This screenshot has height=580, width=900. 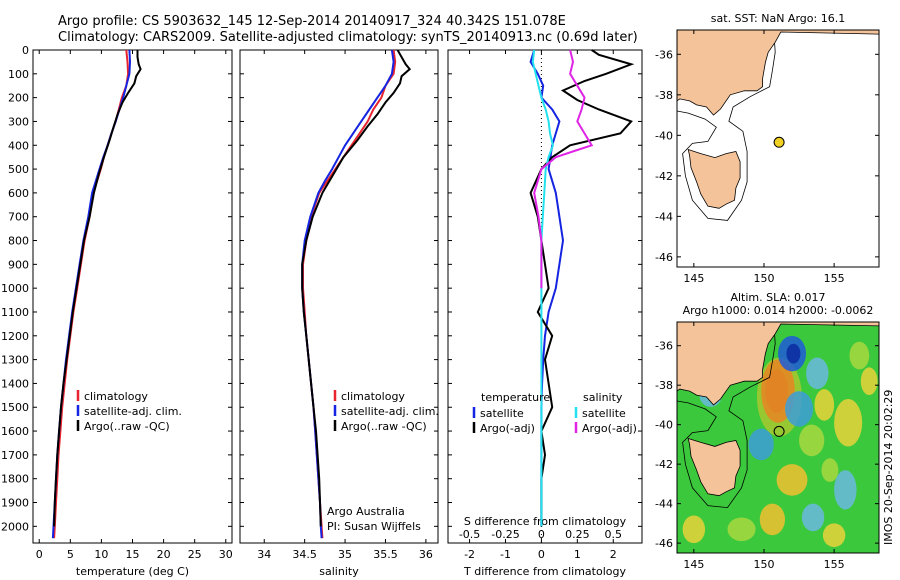 I want to click on imos-timestamp: IMOS 20-Sep-2014 20:02:29, so click(x=888, y=467).